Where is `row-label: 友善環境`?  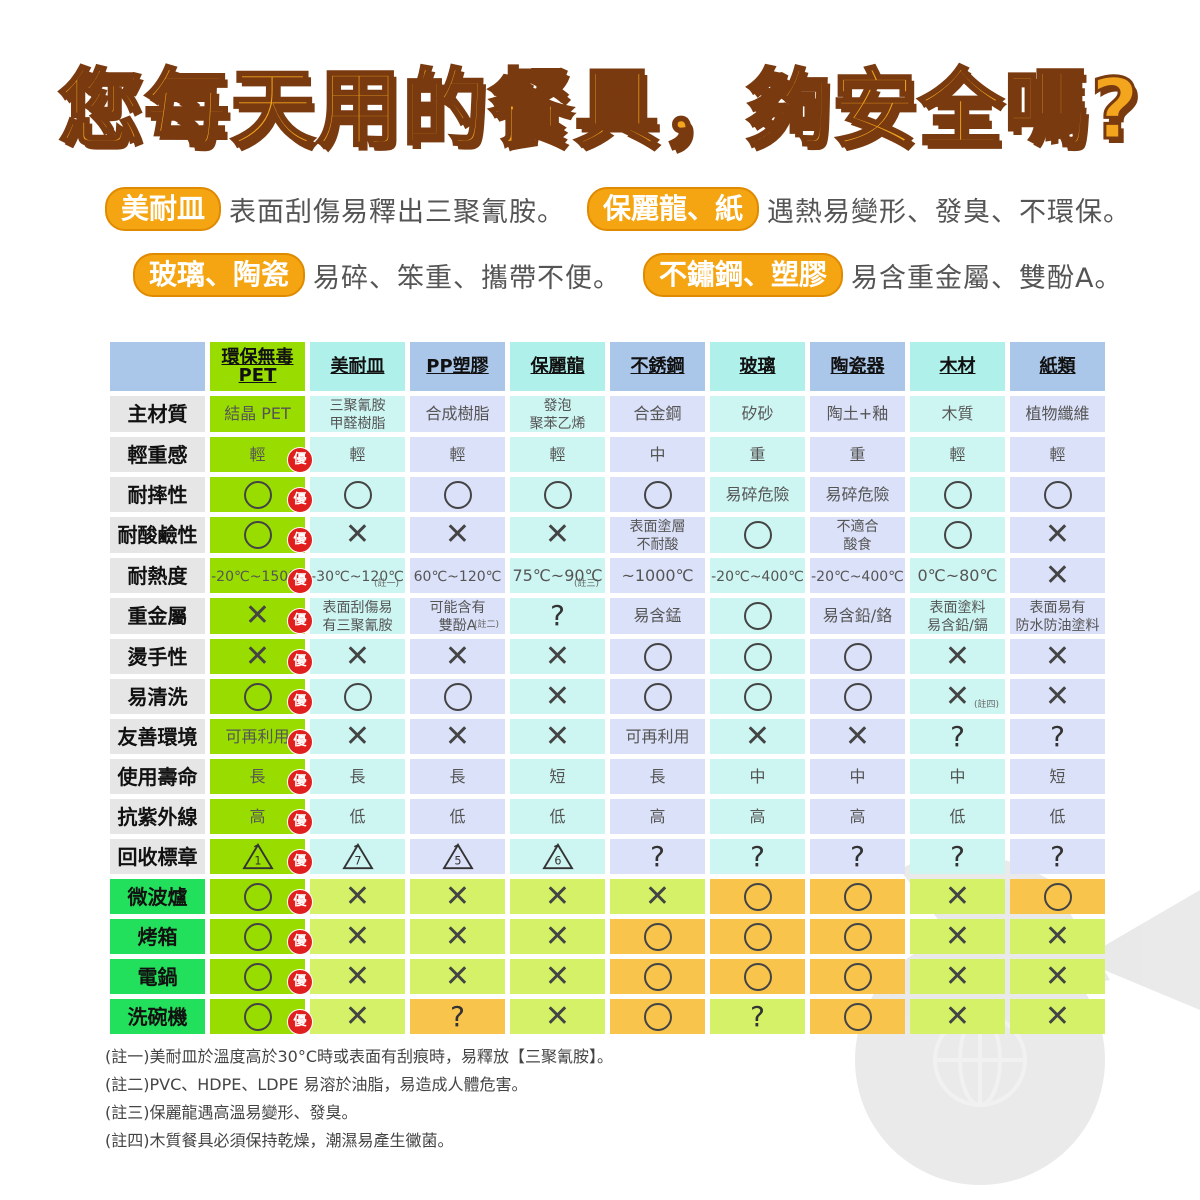
row-label: 友善環境 is located at coordinates (157, 736).